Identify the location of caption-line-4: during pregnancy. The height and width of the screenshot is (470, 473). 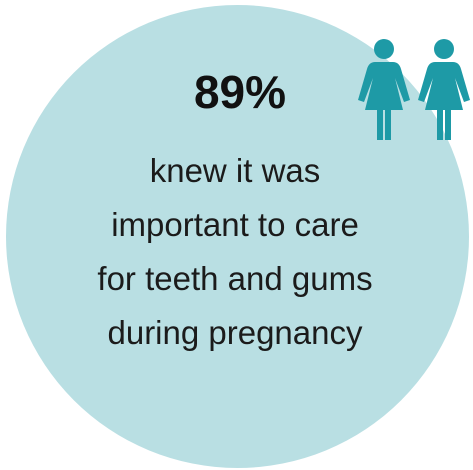
(235, 332).